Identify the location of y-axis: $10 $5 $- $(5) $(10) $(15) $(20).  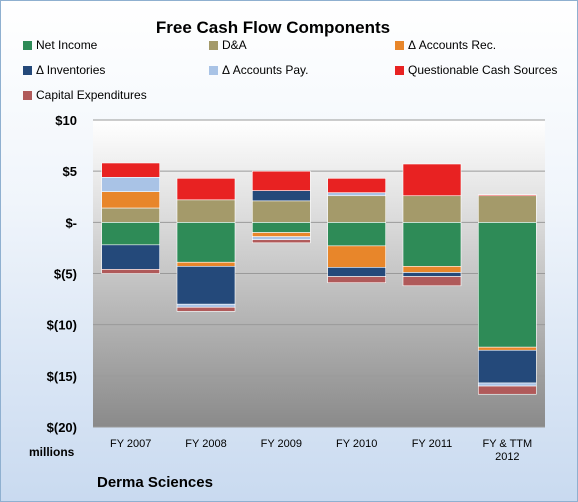
(62, 274).